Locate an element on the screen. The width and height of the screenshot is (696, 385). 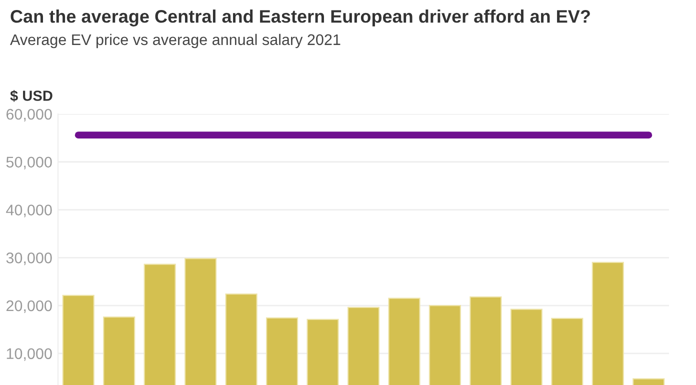
chart-title: Can the average Central and Eastern European driver afford an EV? is located at coordinates (300, 18).